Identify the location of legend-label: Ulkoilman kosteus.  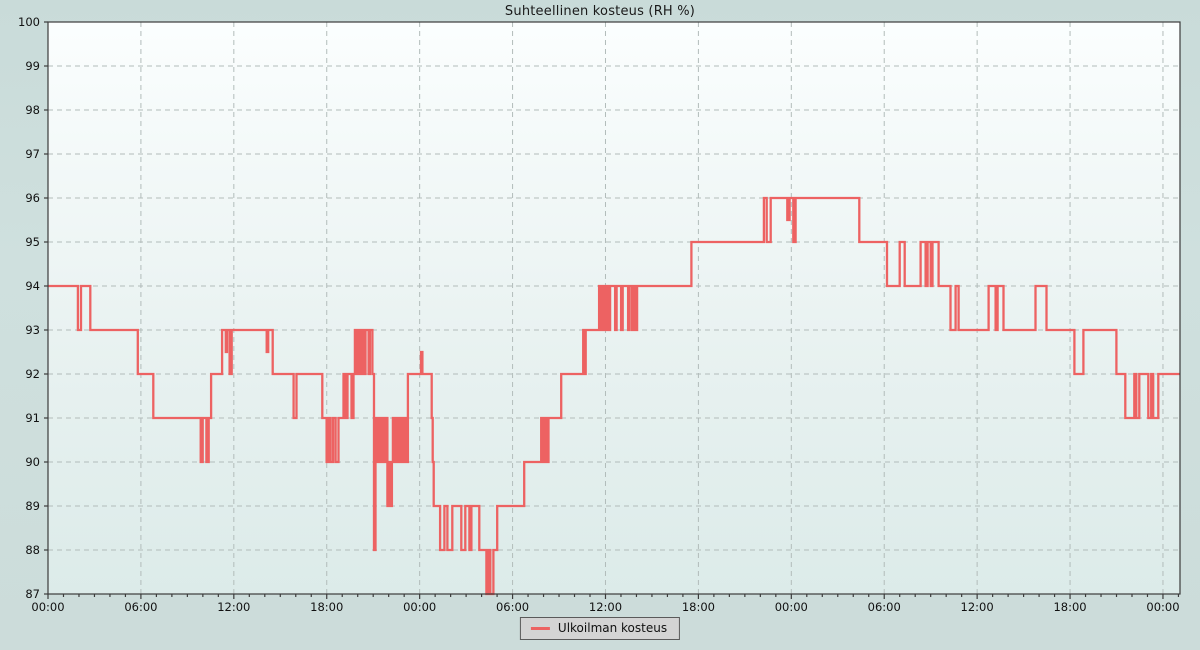
(612, 628).